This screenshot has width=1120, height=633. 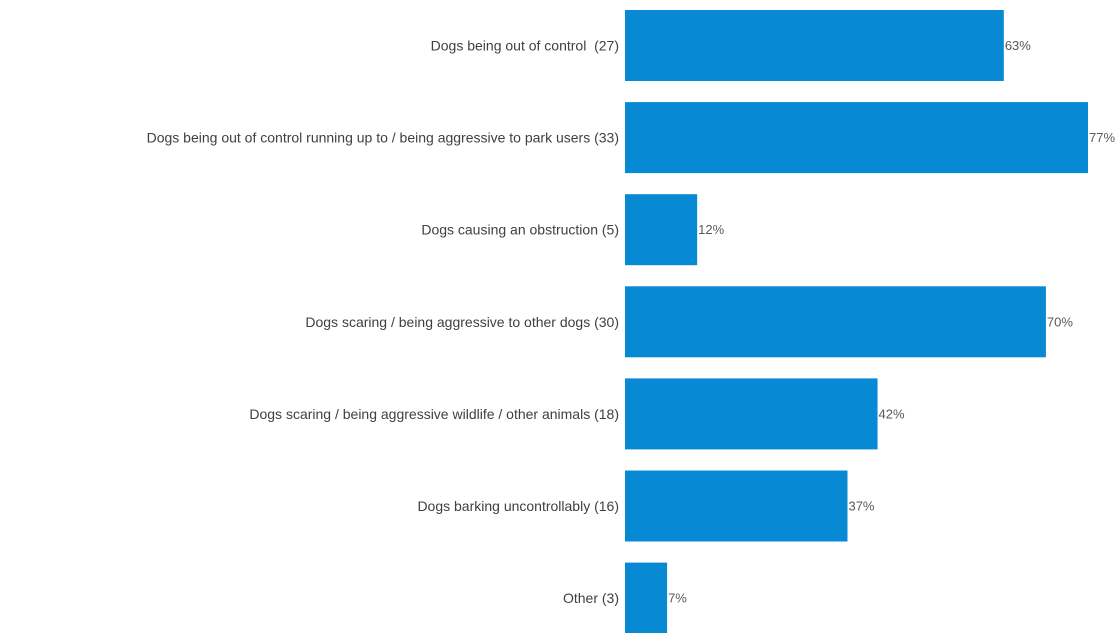 I want to click on value-label: 12%, so click(x=711, y=229).